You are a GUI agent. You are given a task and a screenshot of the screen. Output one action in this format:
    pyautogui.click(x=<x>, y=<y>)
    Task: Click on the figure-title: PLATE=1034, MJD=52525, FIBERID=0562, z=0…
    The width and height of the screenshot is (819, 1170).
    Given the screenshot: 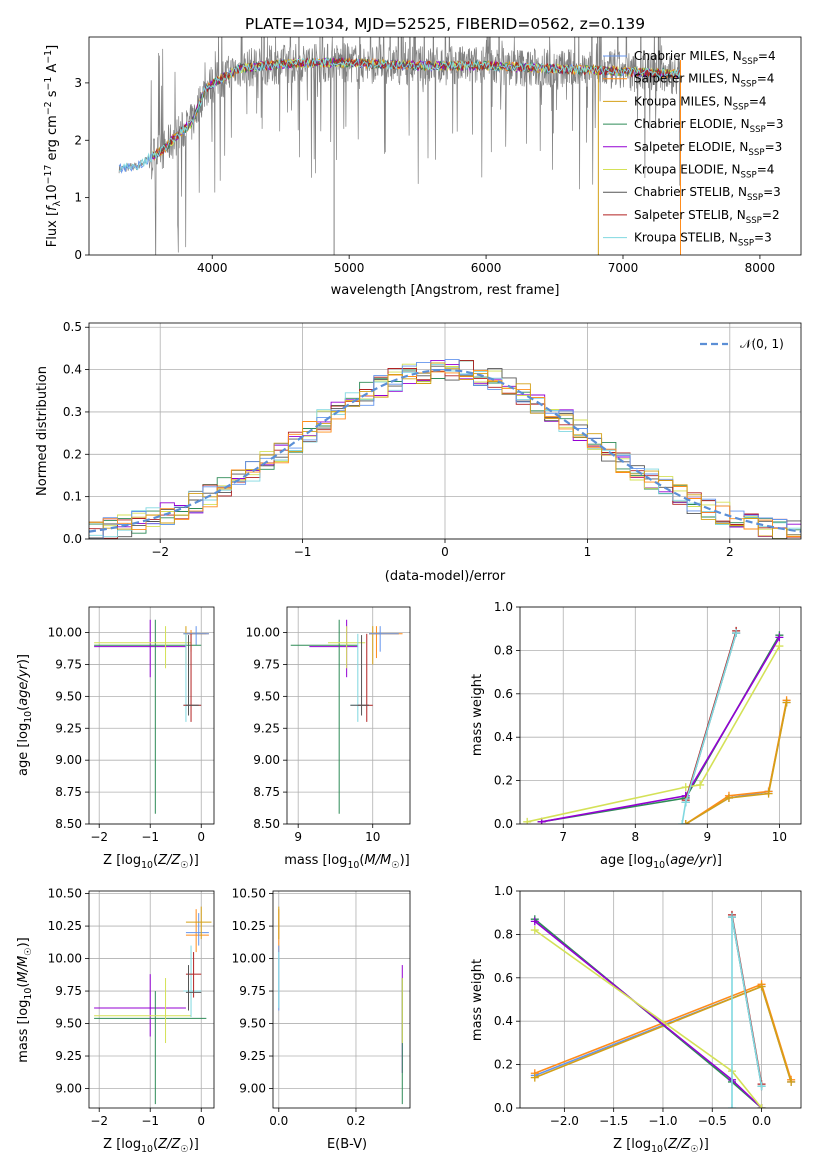 What is the action you would take?
    pyautogui.click(x=445, y=24)
    